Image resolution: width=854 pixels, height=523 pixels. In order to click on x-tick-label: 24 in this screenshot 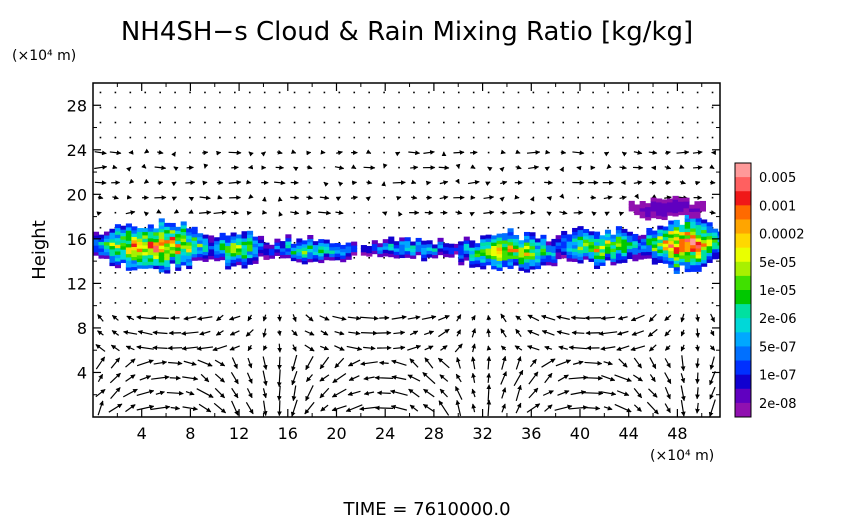, I will do `click(385, 433)`.